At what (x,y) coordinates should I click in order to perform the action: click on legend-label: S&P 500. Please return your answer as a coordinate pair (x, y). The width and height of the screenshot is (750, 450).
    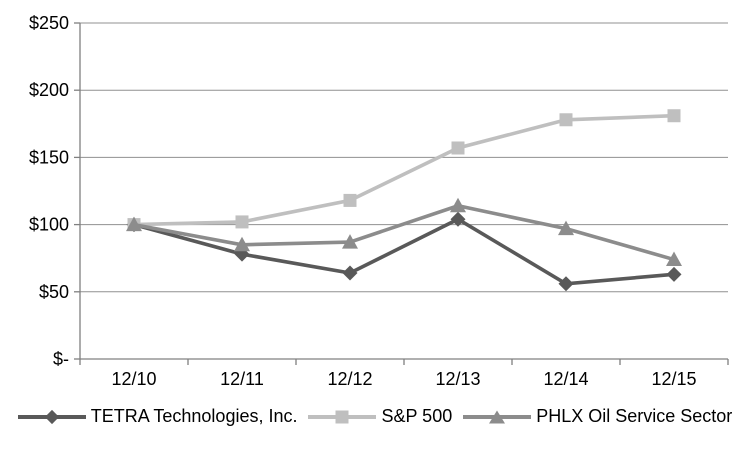
    Looking at the image, I should click on (417, 416).